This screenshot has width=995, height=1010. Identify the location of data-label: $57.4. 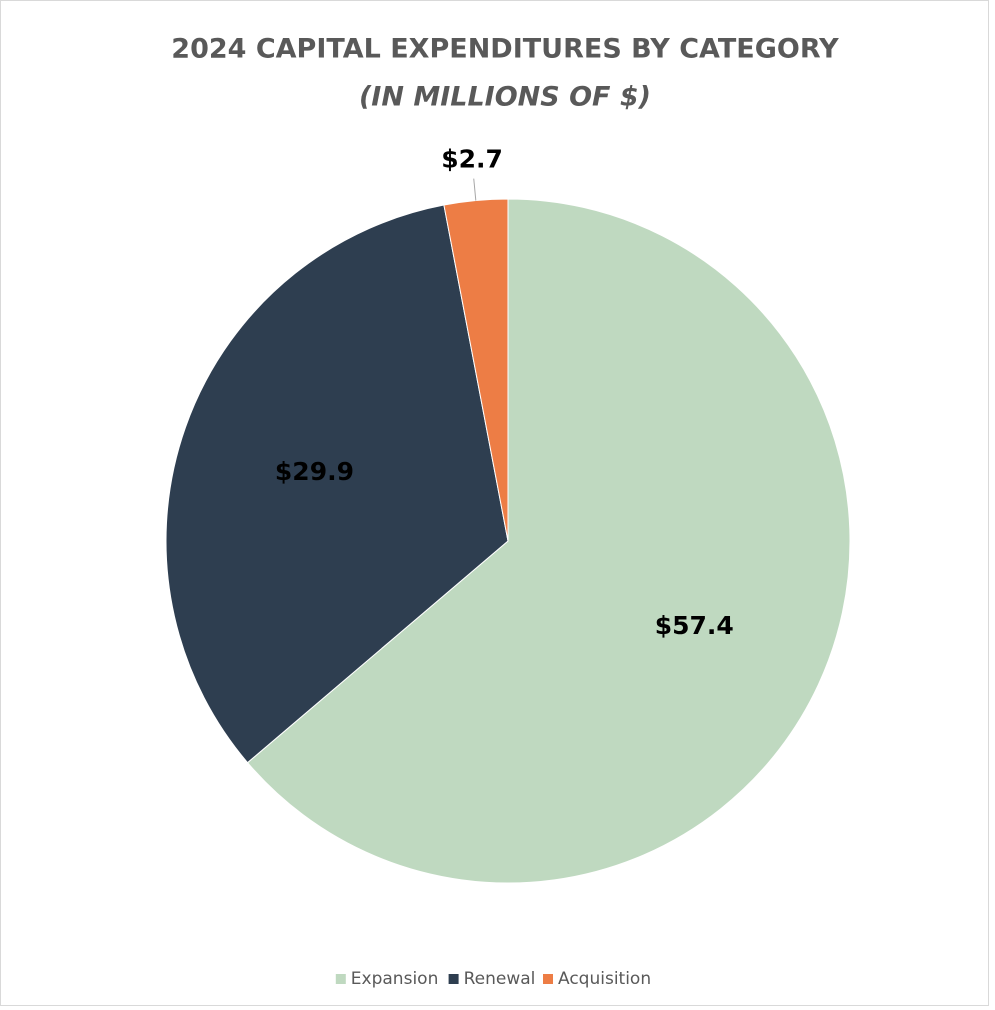
(694, 625).